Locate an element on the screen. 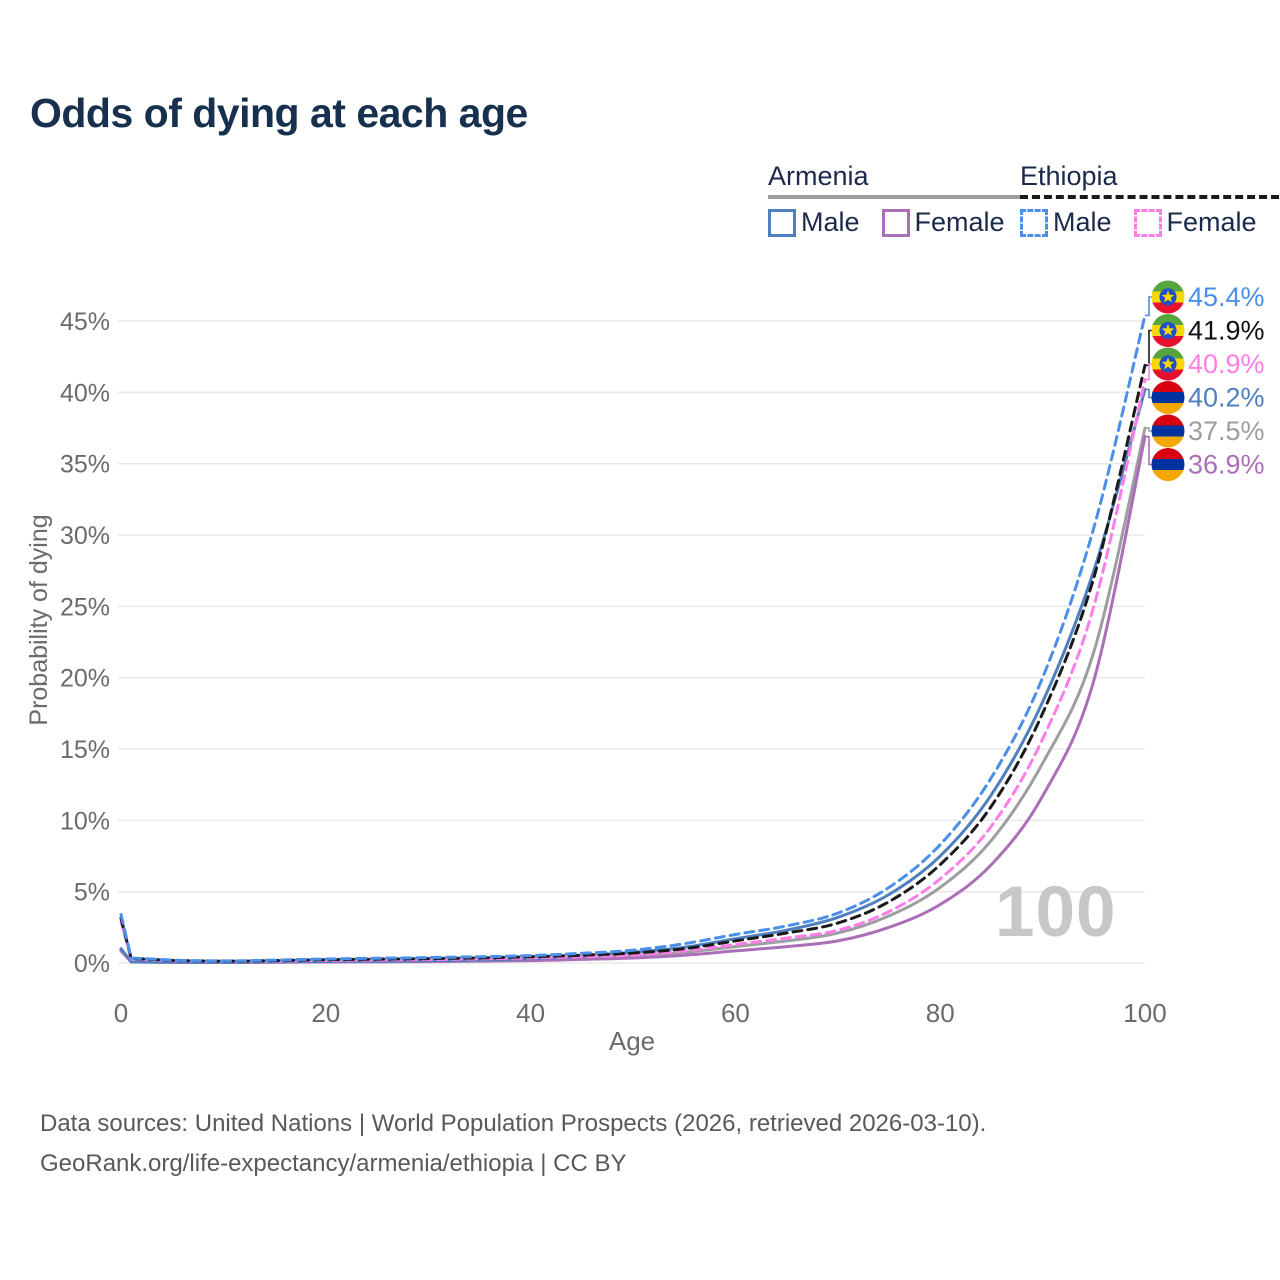  legend-country-ethiopia: Ethiopia is located at coordinates (1069, 176).